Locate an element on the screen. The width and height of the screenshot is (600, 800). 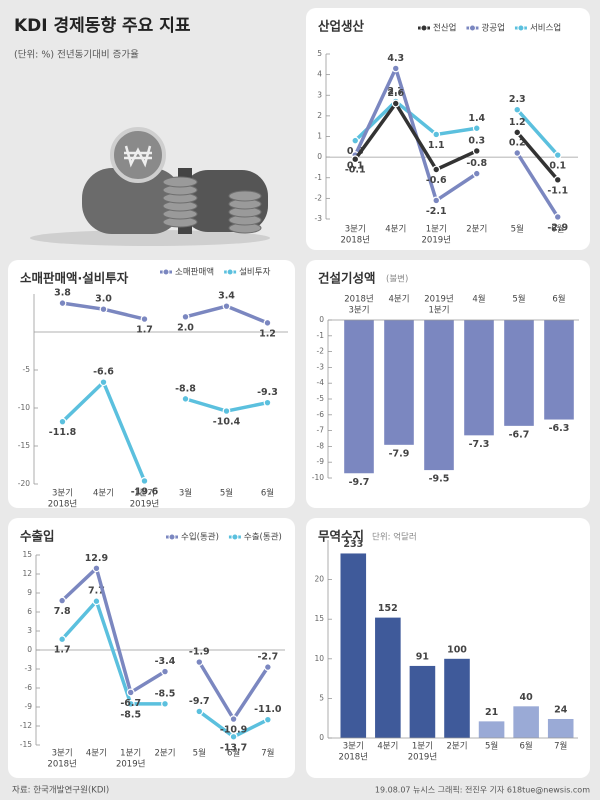
y-tick-label: 6 is located at coordinates (29, 611).